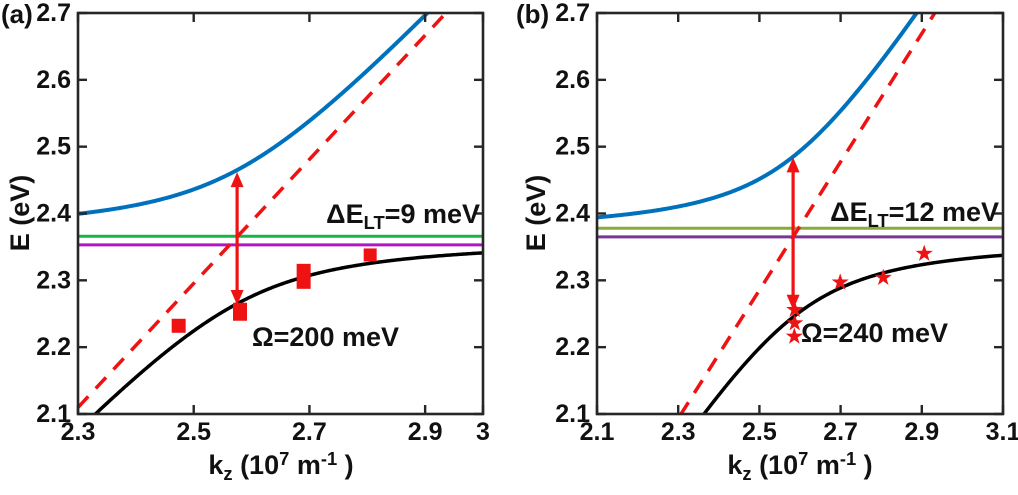 The height and width of the screenshot is (495, 1018). Describe the element at coordinates (53, 147) in the screenshot. I see `y-tick-label-a: 2.5` at that location.